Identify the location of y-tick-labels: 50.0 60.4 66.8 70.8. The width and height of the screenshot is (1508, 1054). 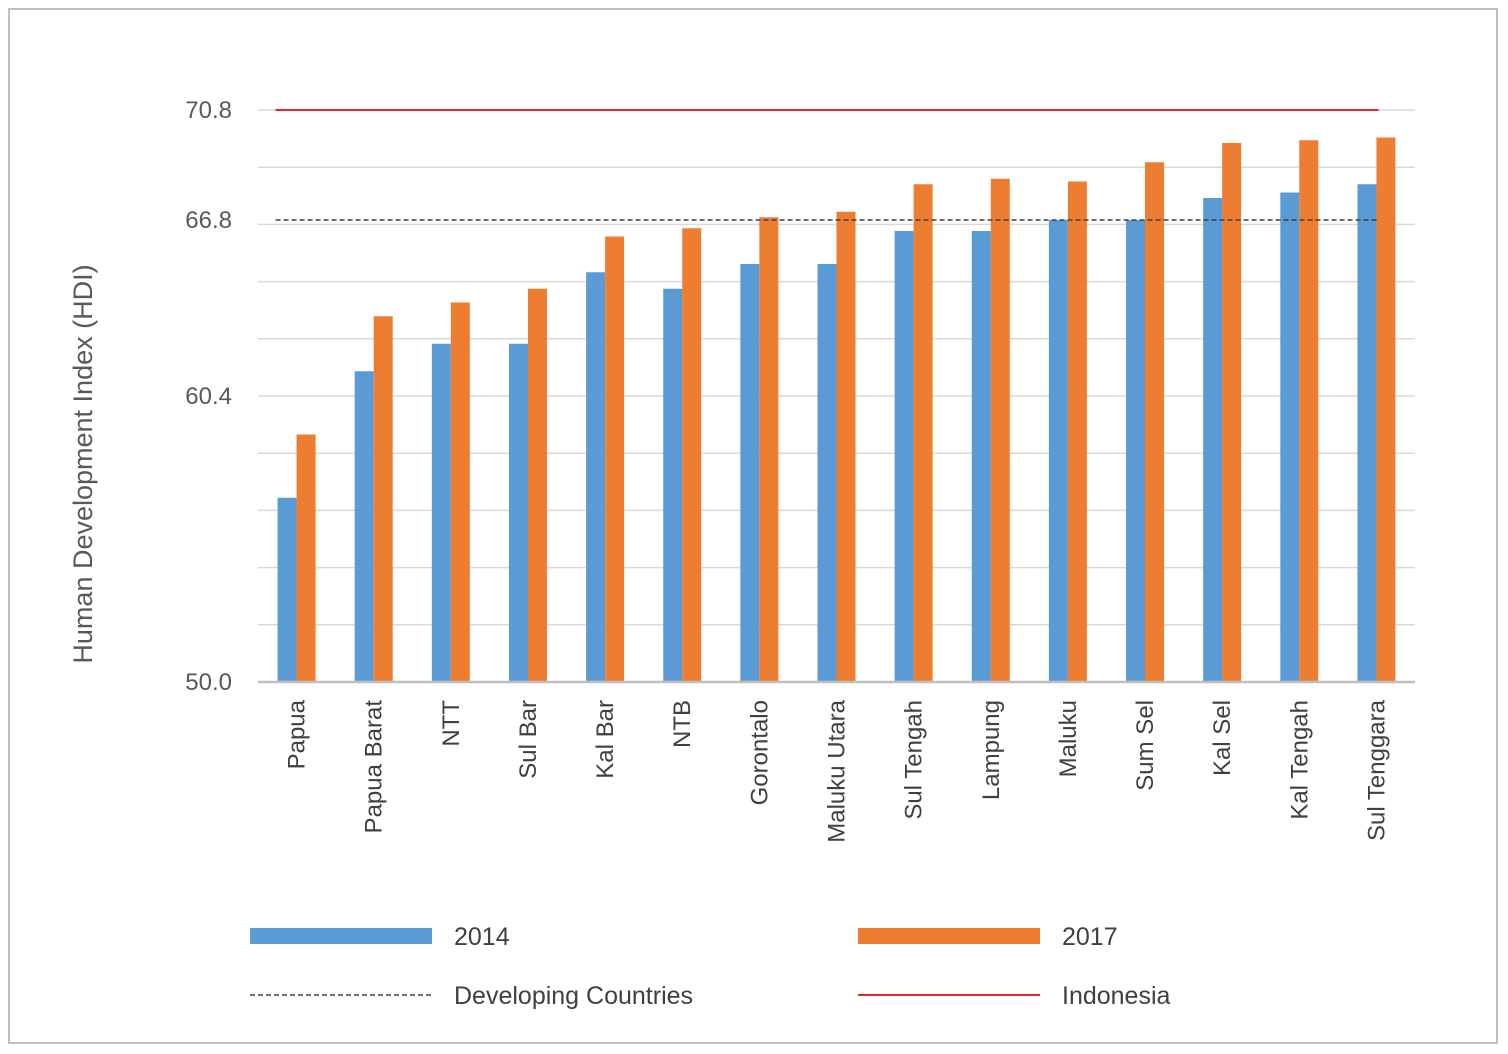
(208, 396).